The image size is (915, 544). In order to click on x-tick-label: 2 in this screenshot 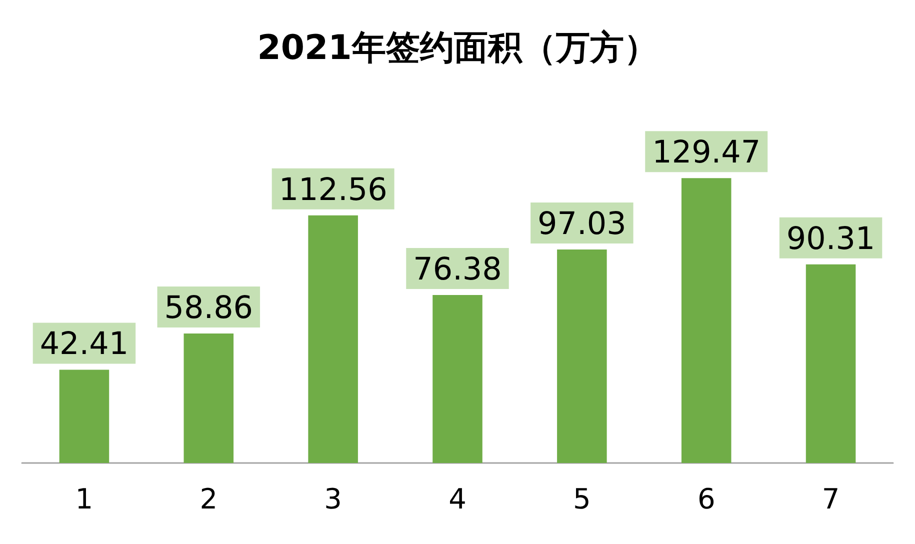, I will do `click(209, 499)`.